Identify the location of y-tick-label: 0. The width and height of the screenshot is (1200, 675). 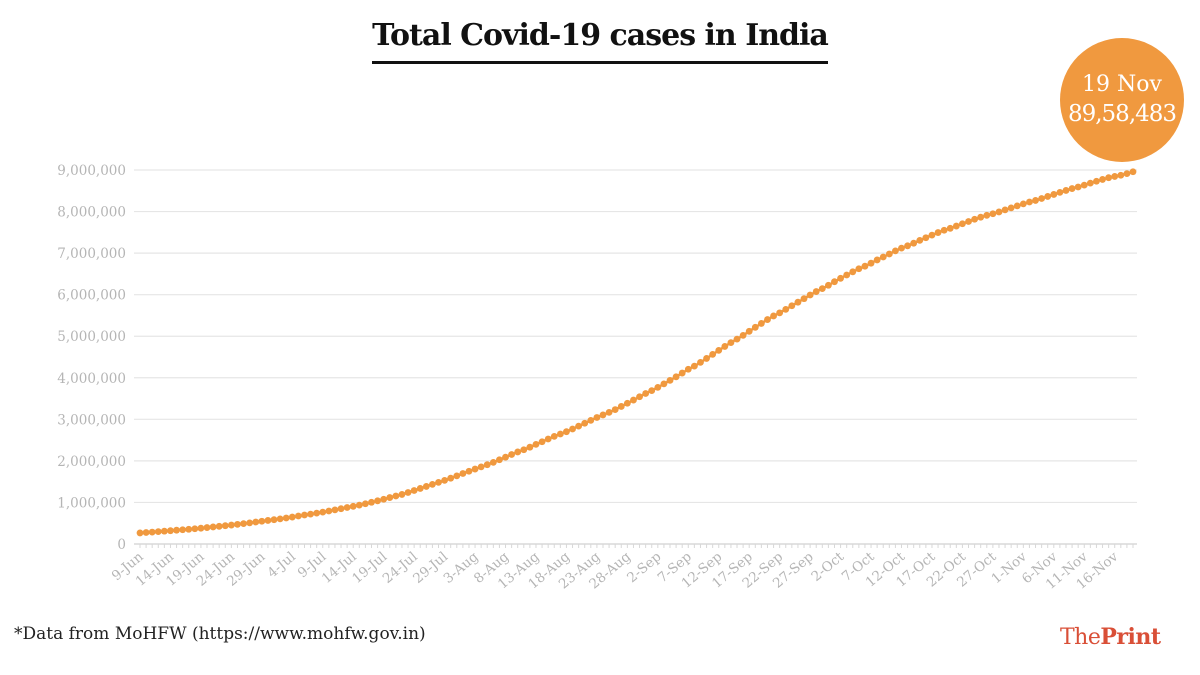
(121, 545).